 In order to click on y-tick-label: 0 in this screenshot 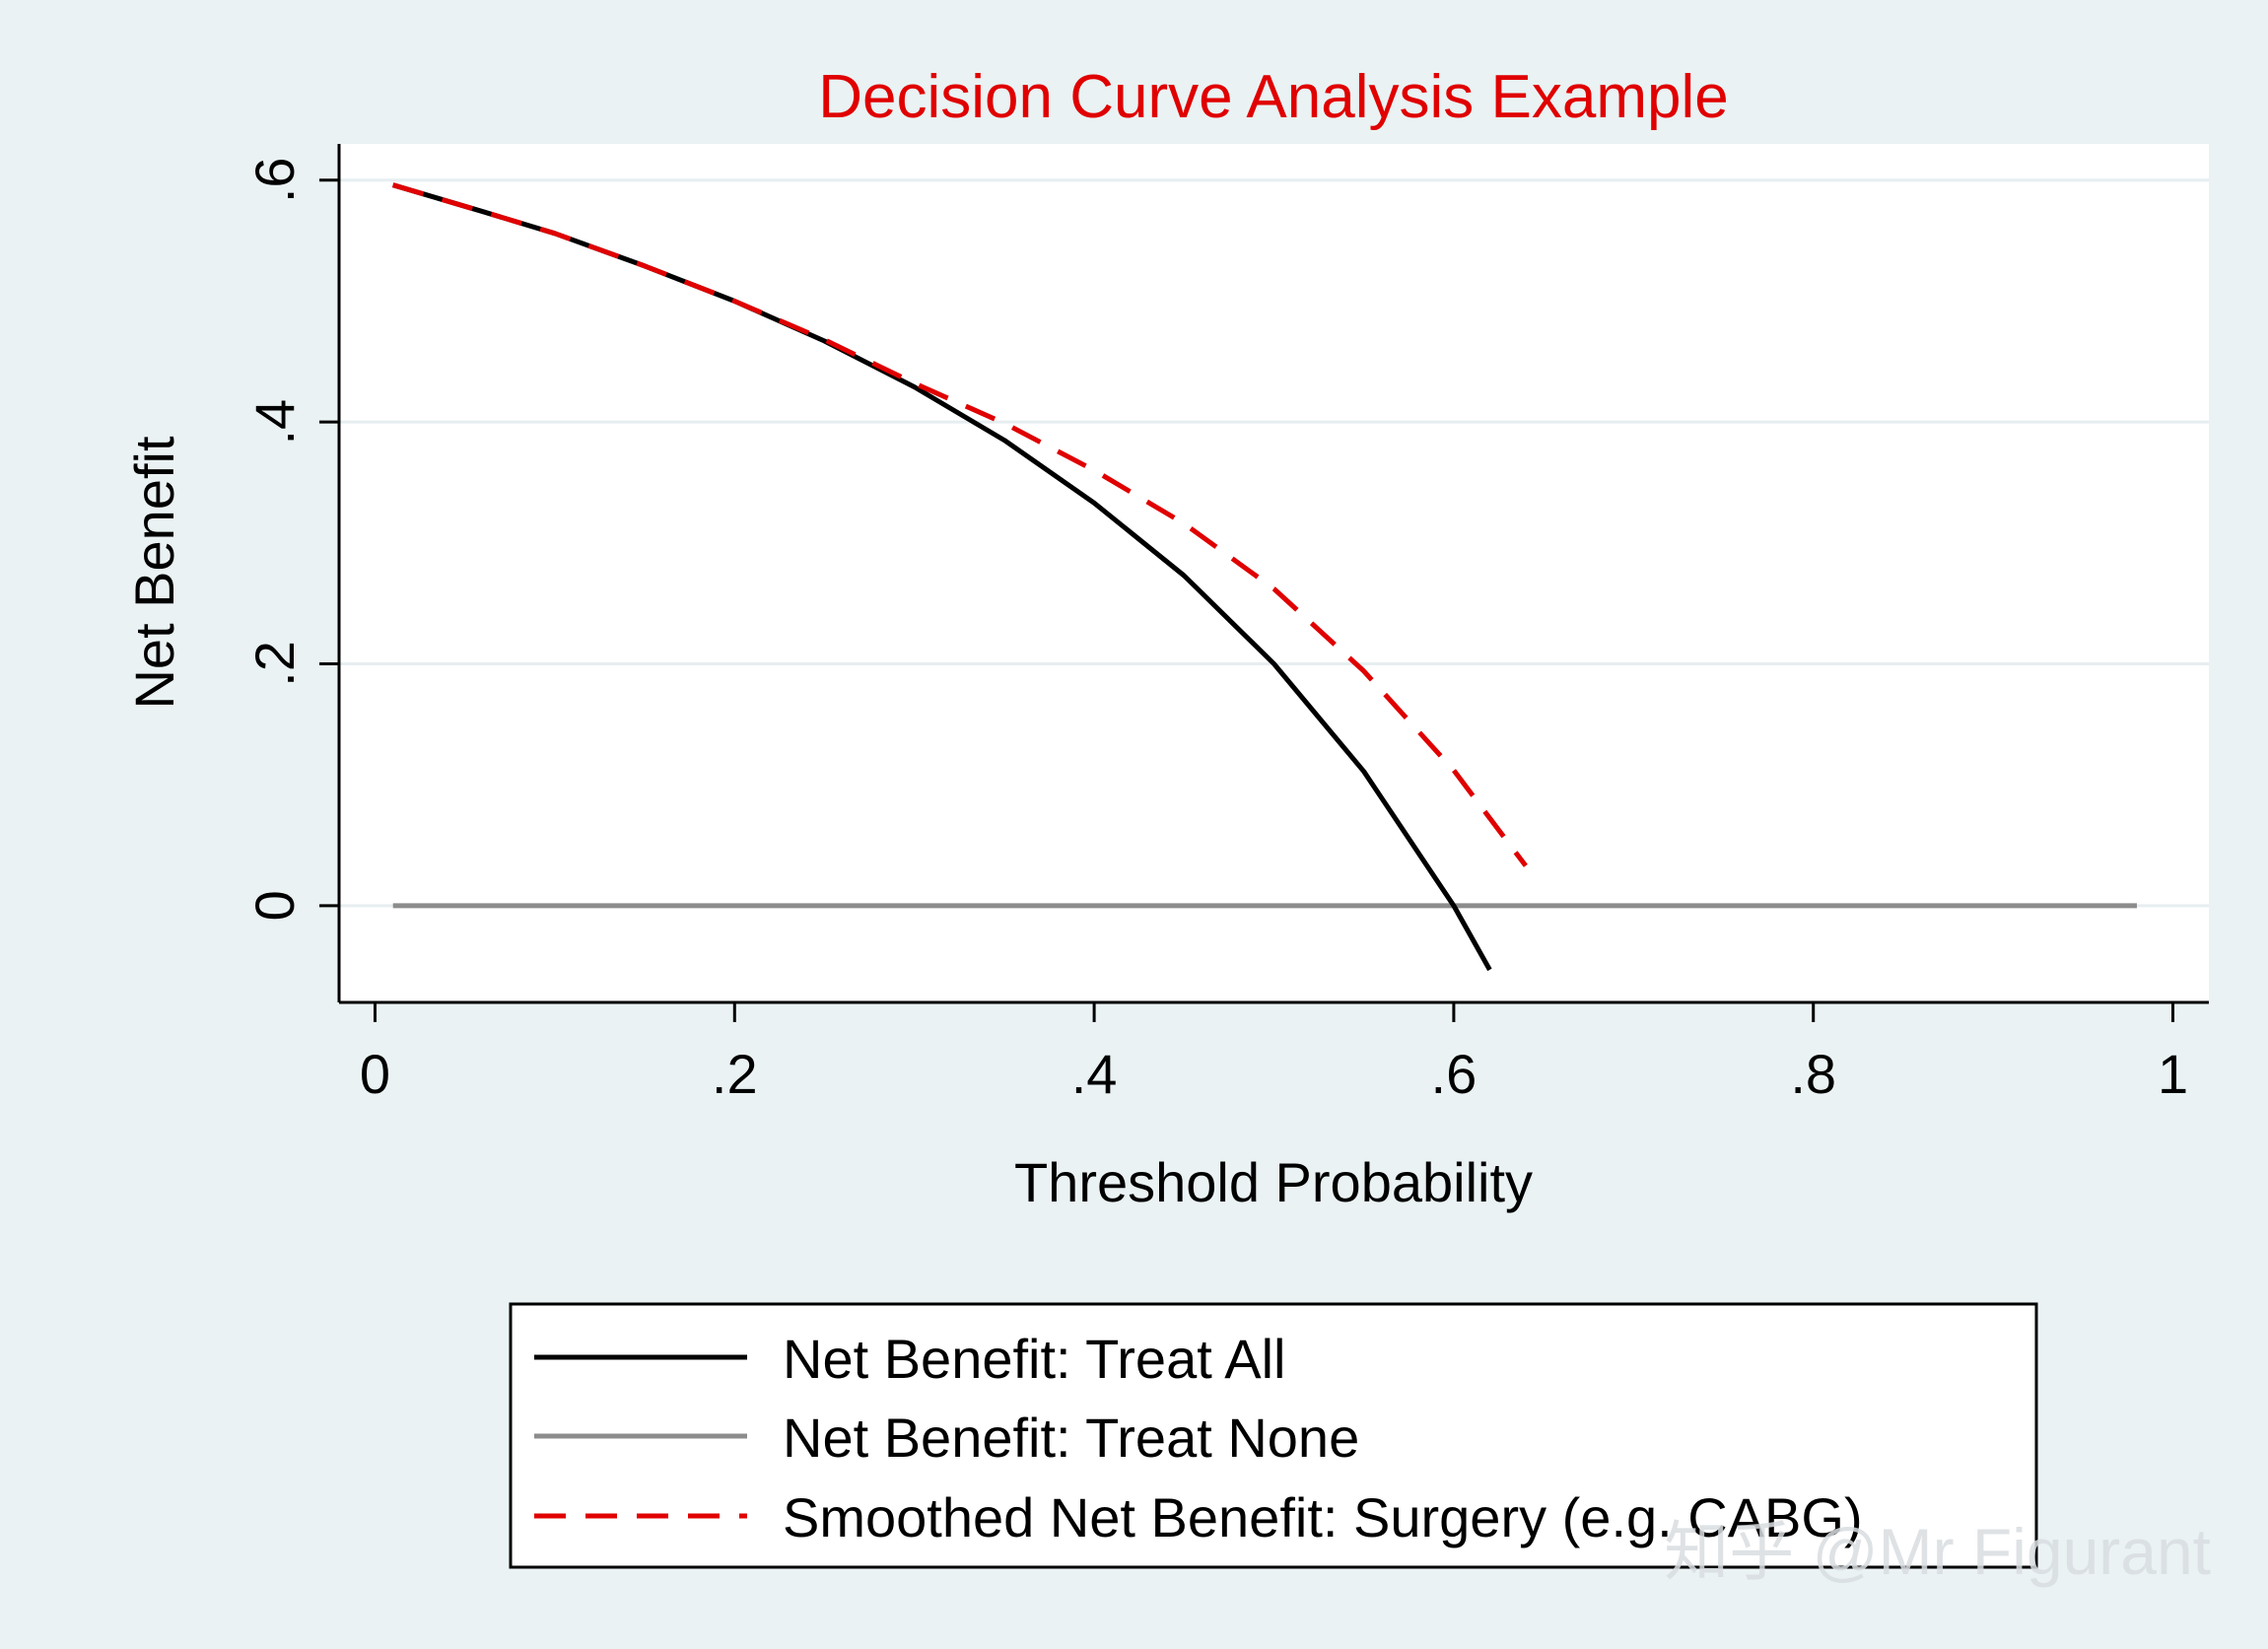, I will do `click(274, 905)`.